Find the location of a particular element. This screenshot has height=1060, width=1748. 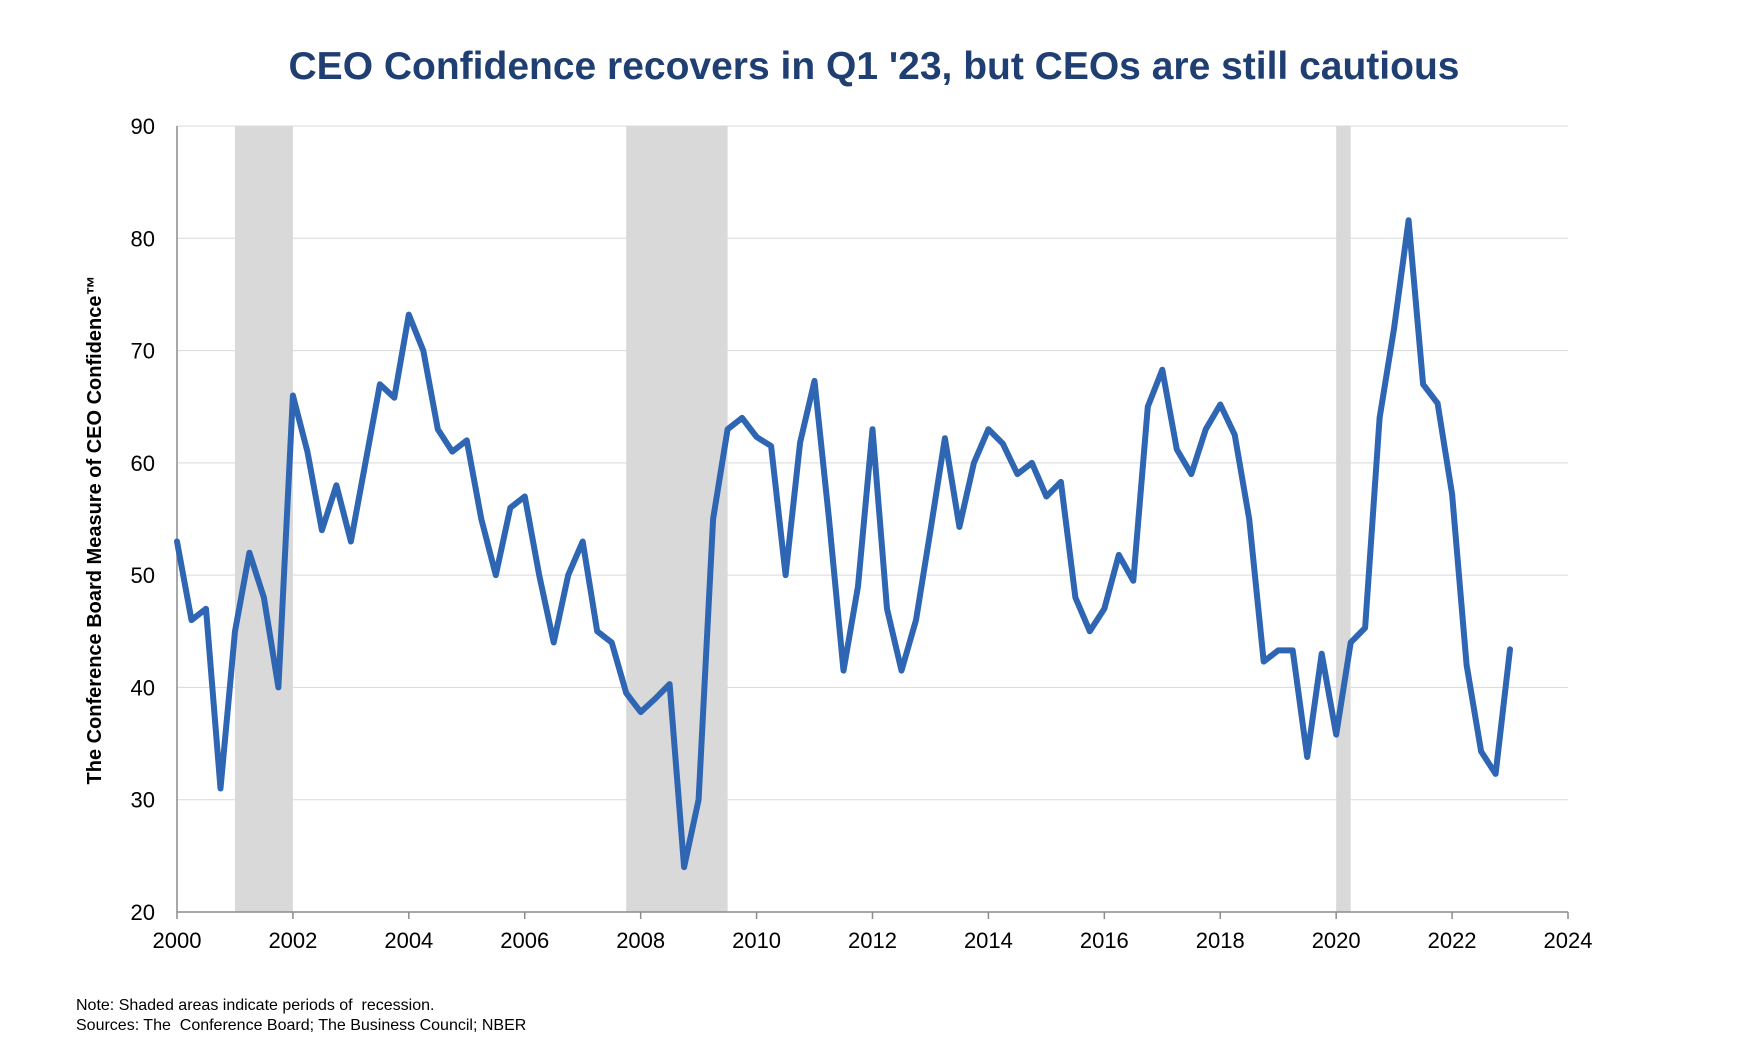

x-tick-label-2018: 2018 is located at coordinates (1220, 940).